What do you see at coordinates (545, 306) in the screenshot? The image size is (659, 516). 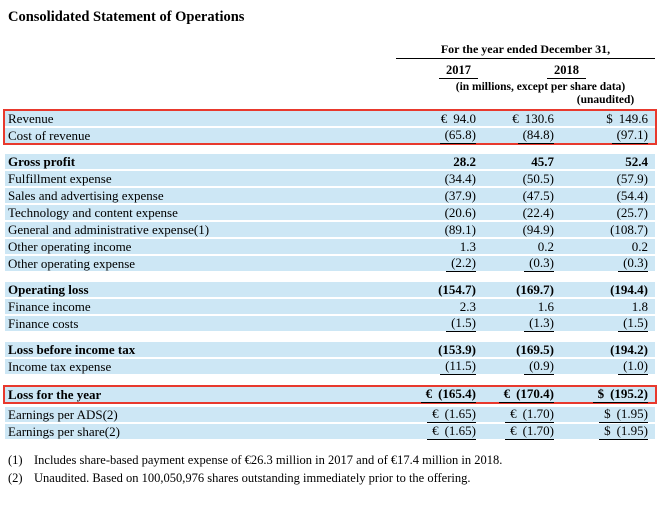 I see `value-2018: 1.6` at bounding box center [545, 306].